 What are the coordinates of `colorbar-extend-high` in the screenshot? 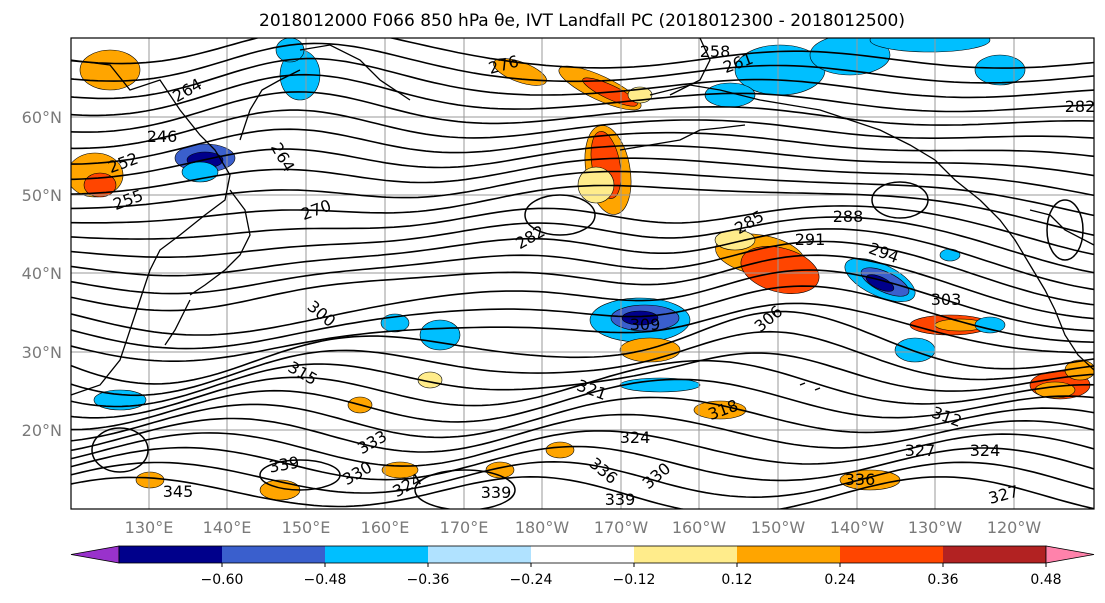 It's located at (1070, 554).